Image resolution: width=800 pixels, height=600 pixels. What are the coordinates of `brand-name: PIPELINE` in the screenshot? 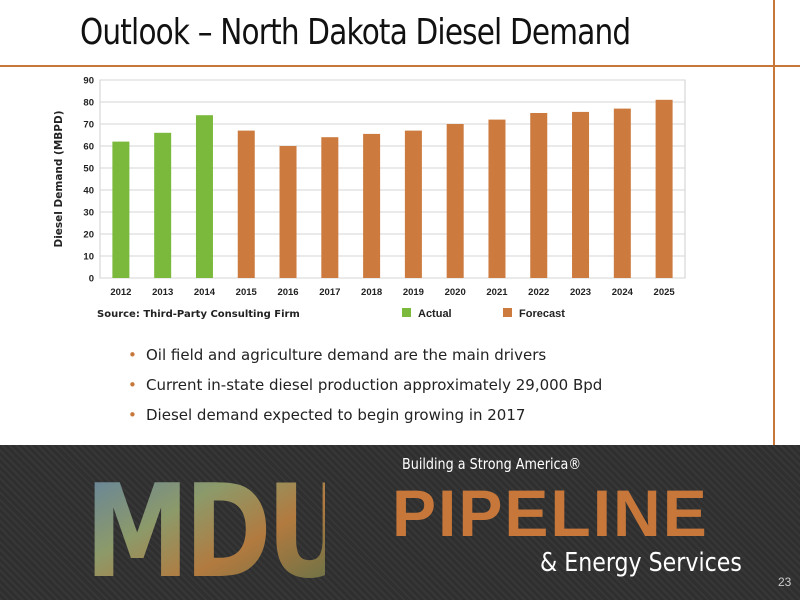 It's located at (550, 513).